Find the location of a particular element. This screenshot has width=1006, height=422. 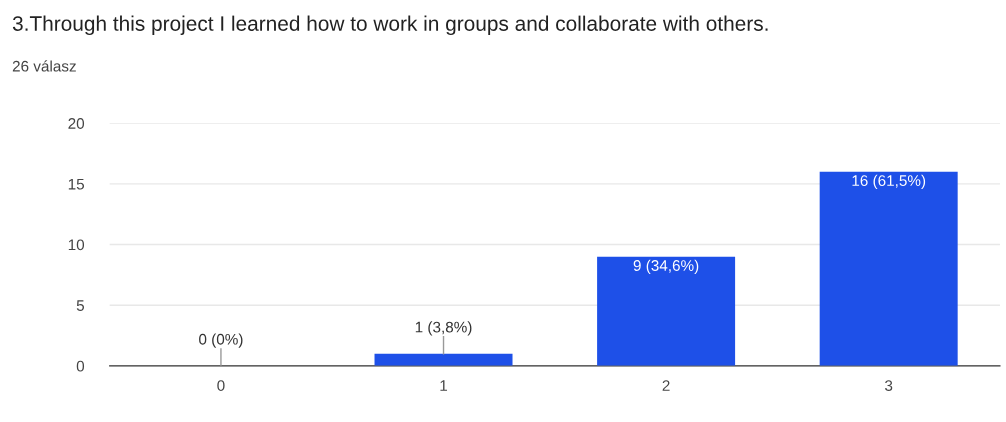

y-tick-label: 20 is located at coordinates (76, 123).